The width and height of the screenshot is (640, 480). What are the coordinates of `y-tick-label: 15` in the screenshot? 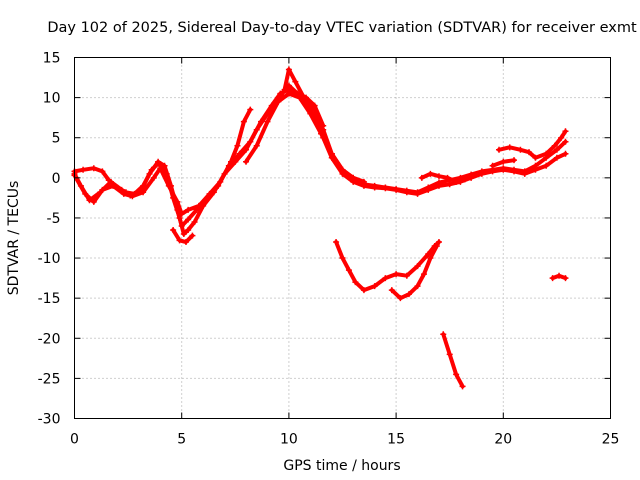 It's located at (52, 59).